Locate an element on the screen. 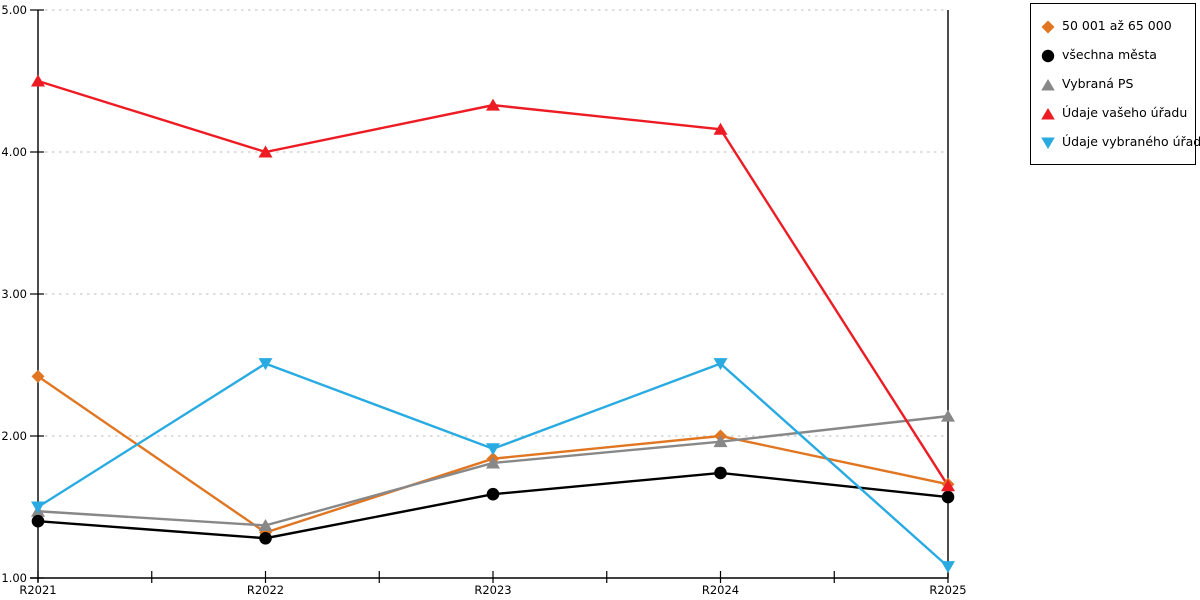 The width and height of the screenshot is (1200, 600). legend-item-50001-az-65000: 50 001 až 65 000 is located at coordinates (1115, 25).